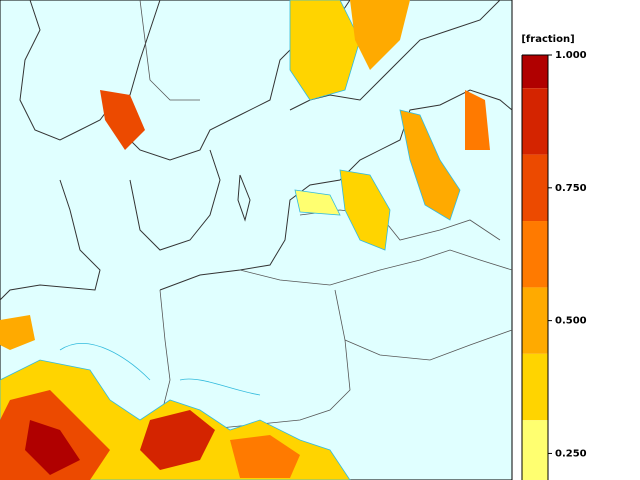  I want to click on colorbar-tick-label: 0.250, so click(571, 453).